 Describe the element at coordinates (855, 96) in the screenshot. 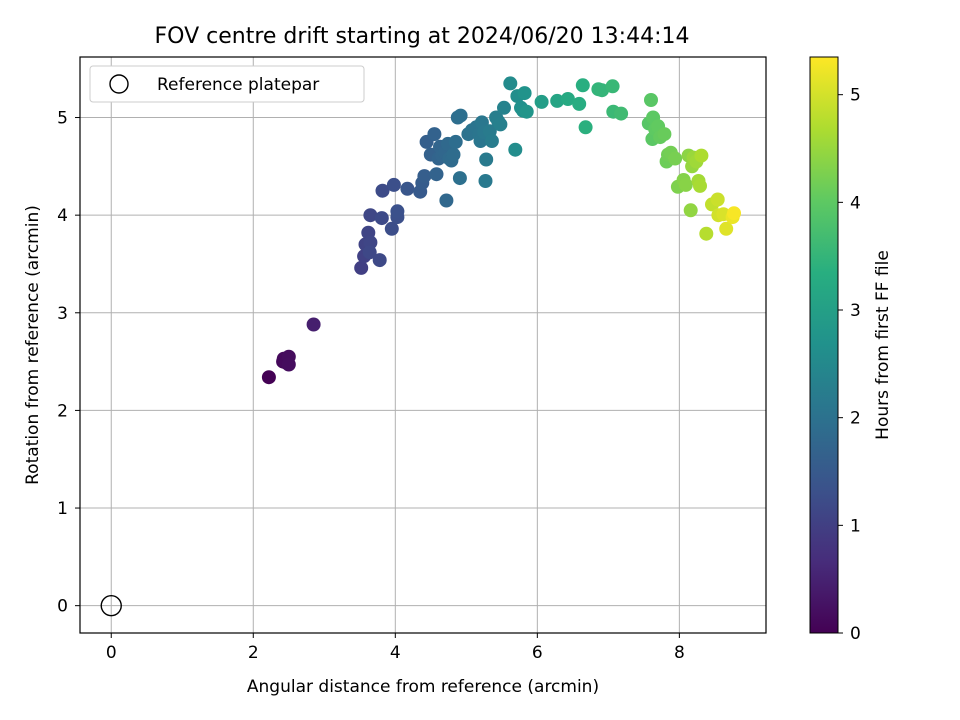

I see `colorbar-tick-label: 5` at that location.